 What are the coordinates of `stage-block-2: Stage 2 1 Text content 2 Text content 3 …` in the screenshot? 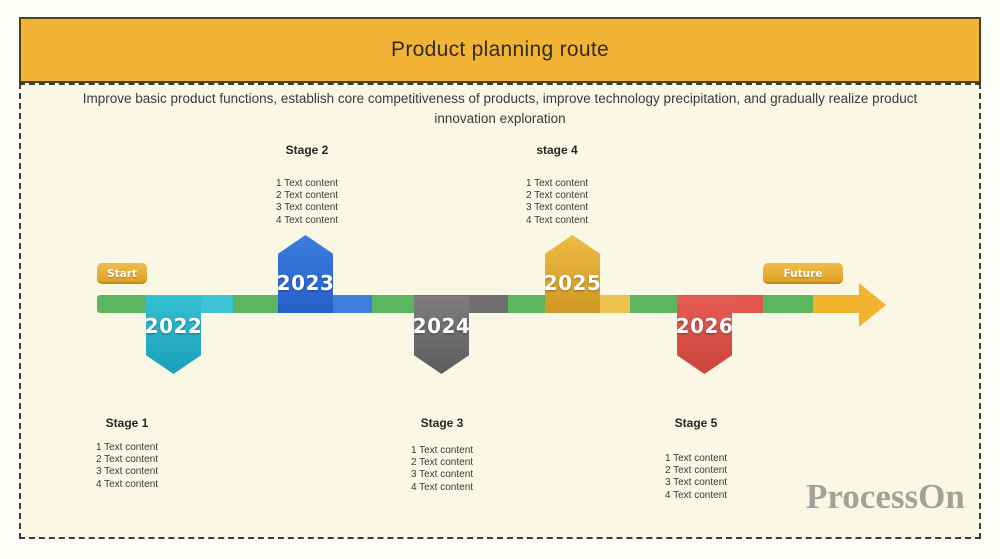 It's located at (307, 185).